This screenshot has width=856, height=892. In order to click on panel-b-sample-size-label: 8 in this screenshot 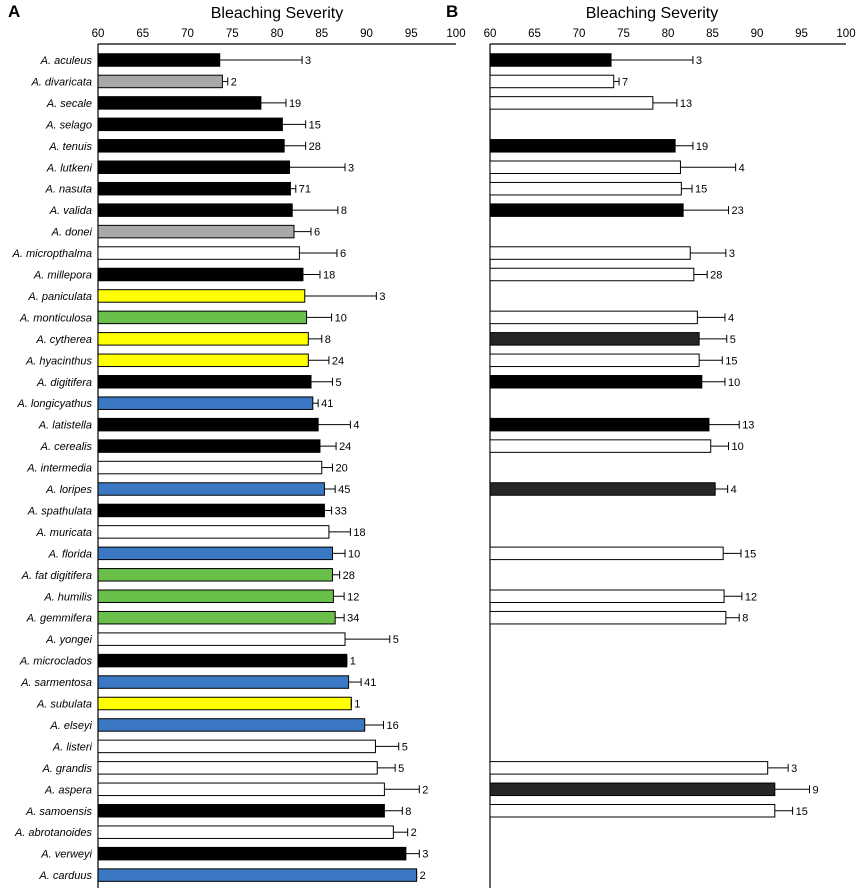, I will do `click(745, 619)`.